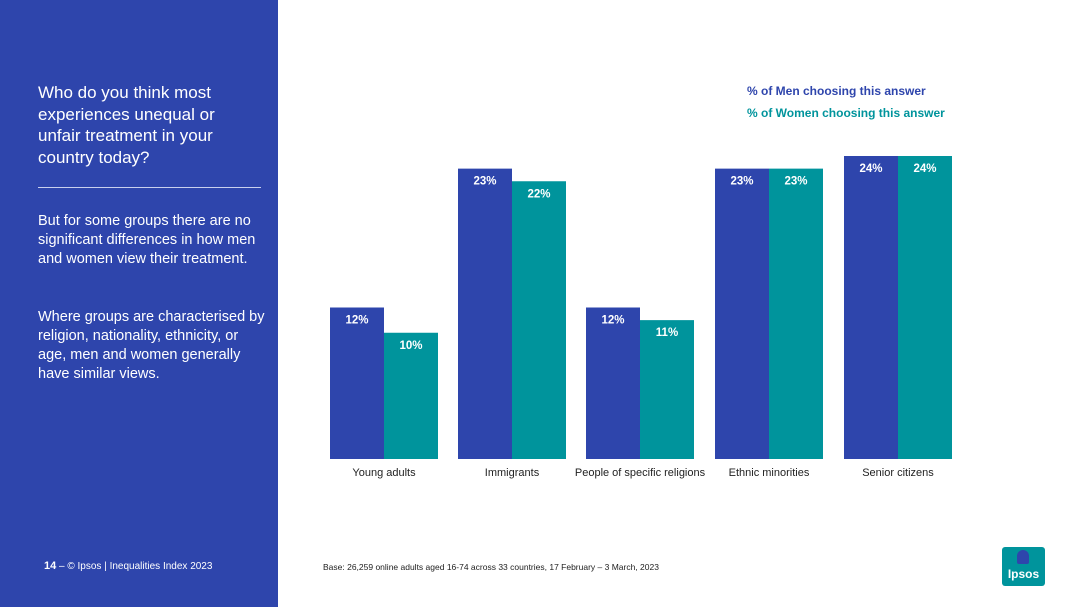 Image resolution: width=1080 pixels, height=607 pixels. I want to click on ipsos-logo: Ipsos, so click(1023, 566).